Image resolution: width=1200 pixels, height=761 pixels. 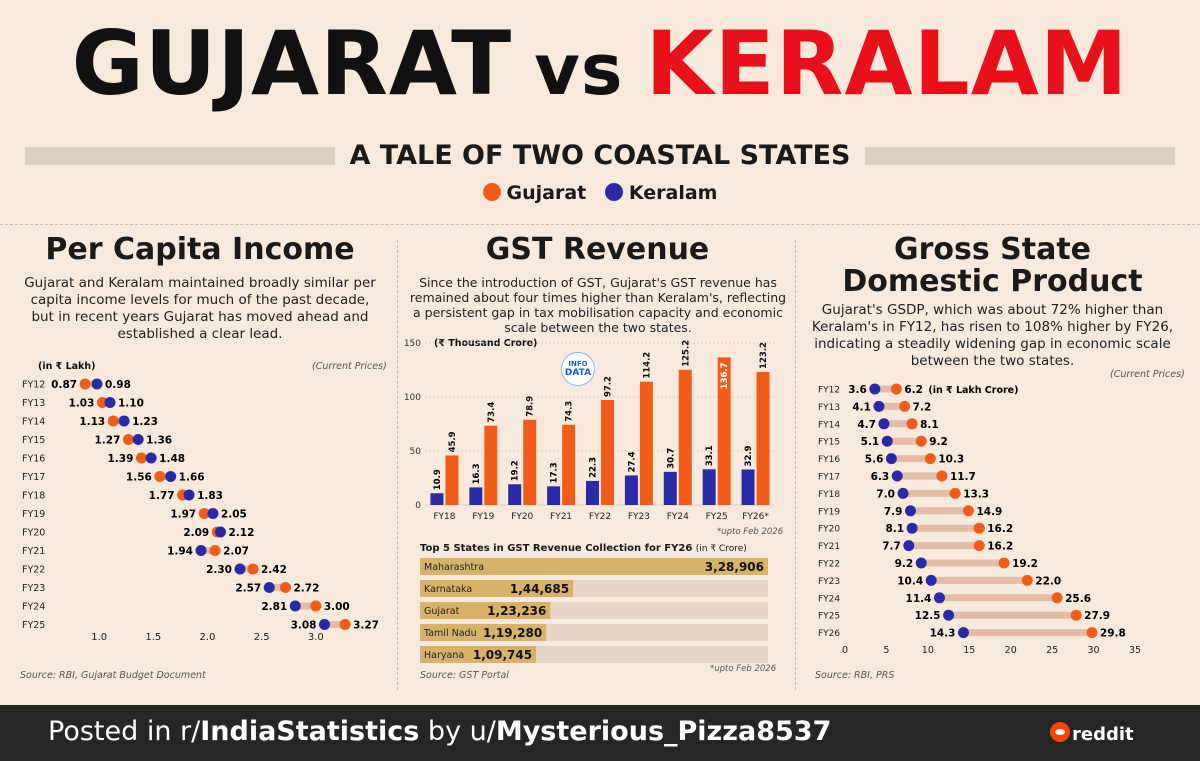 What do you see at coordinates (444, 655) in the screenshot?
I see `top5-state: Haryana` at bounding box center [444, 655].